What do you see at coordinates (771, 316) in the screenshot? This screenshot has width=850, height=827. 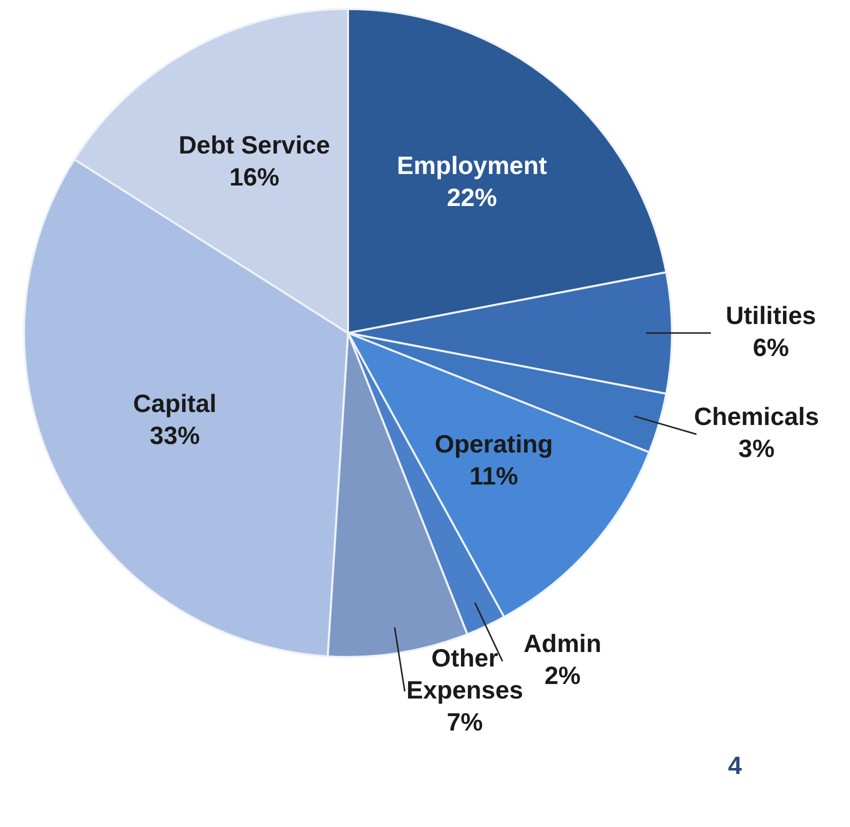 I see `slice-label: Utilities` at bounding box center [771, 316].